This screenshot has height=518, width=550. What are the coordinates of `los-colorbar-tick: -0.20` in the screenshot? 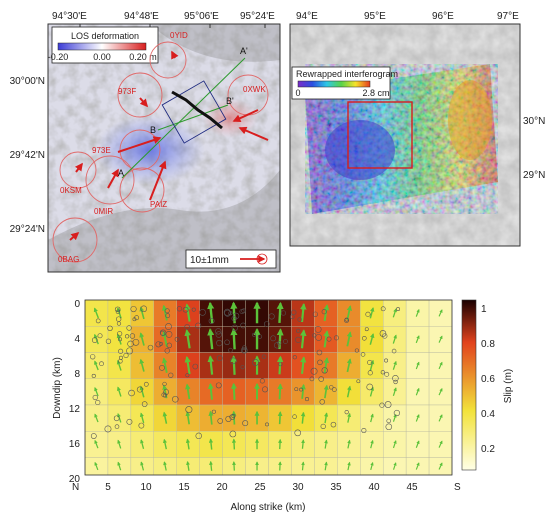 It's located at (58, 57).